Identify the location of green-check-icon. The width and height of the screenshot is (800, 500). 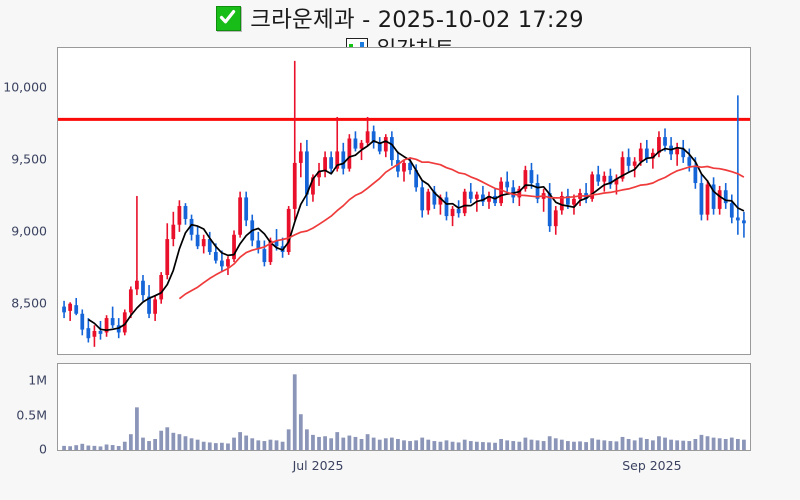
(229, 18).